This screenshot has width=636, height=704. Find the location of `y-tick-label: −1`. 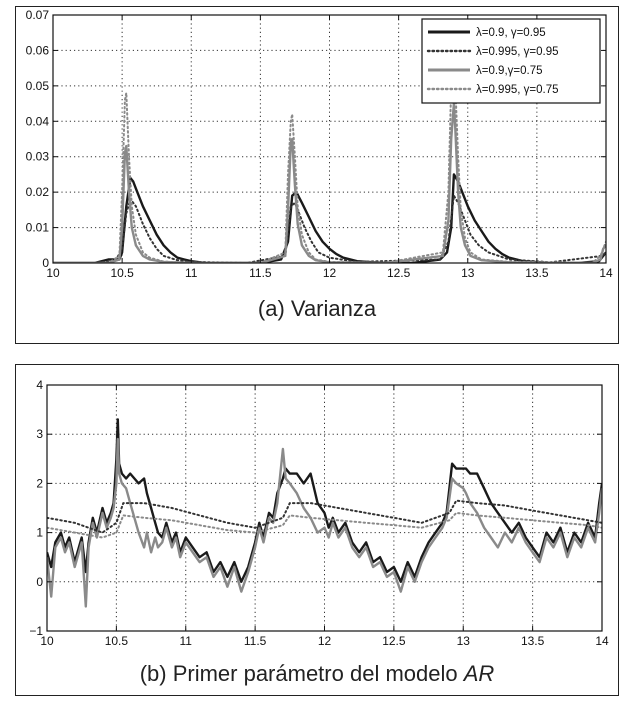

y-tick-label: −1 is located at coordinates (36, 631).